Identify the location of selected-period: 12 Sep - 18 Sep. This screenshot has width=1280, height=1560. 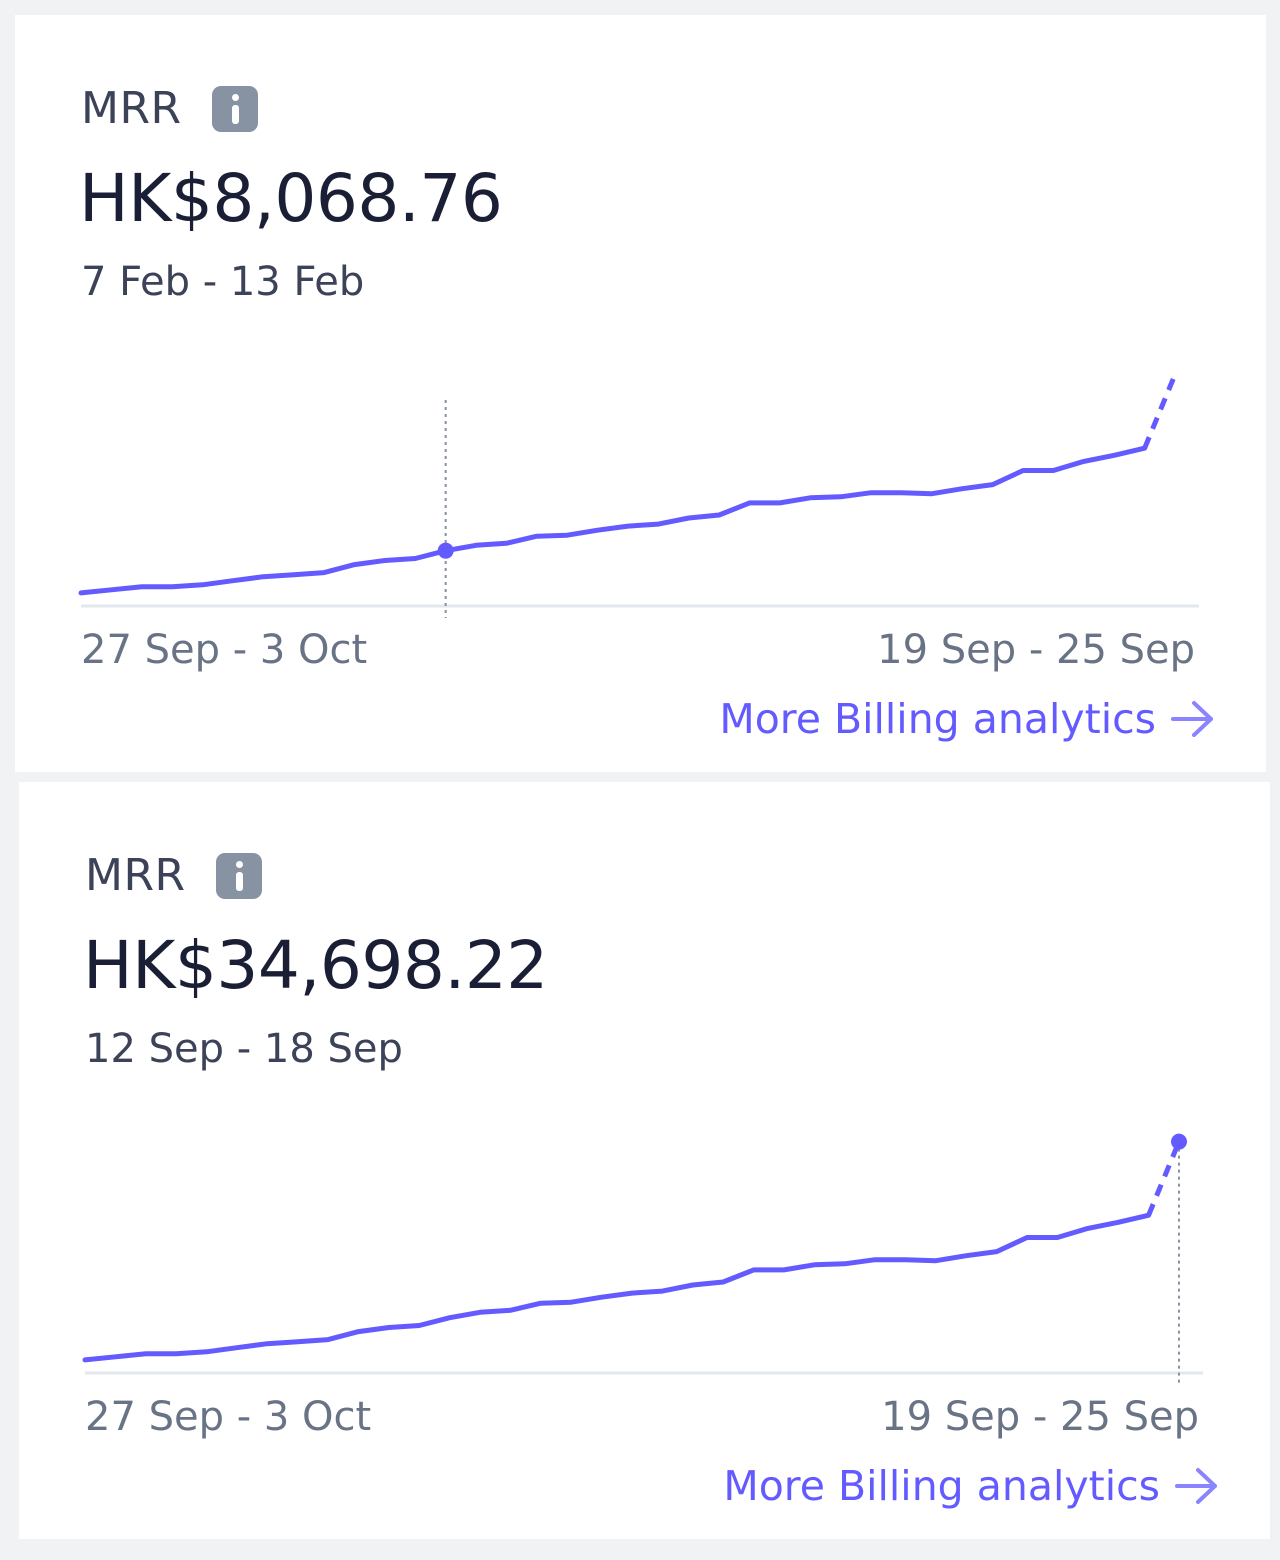
(244, 1049).